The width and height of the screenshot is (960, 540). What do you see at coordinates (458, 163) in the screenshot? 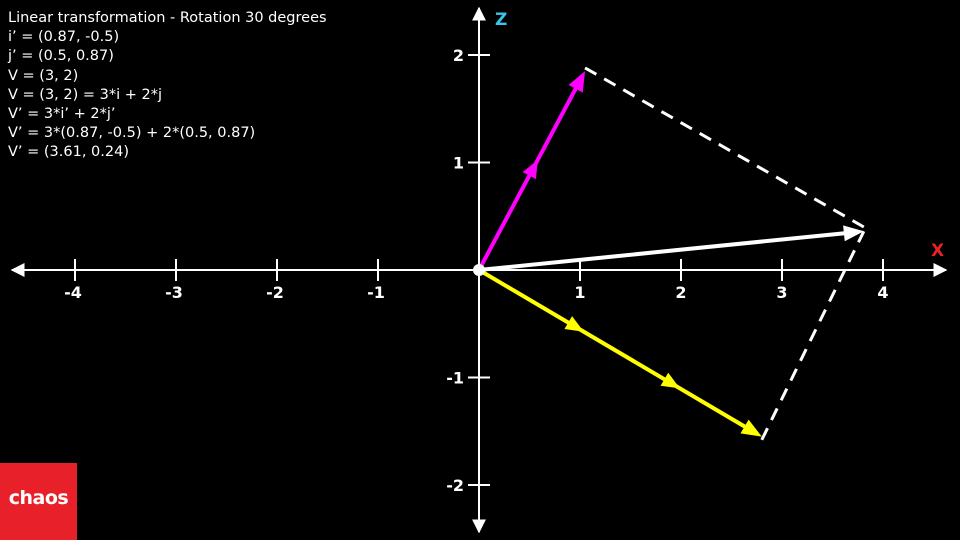
I see `z-tick-label: 1` at bounding box center [458, 163].